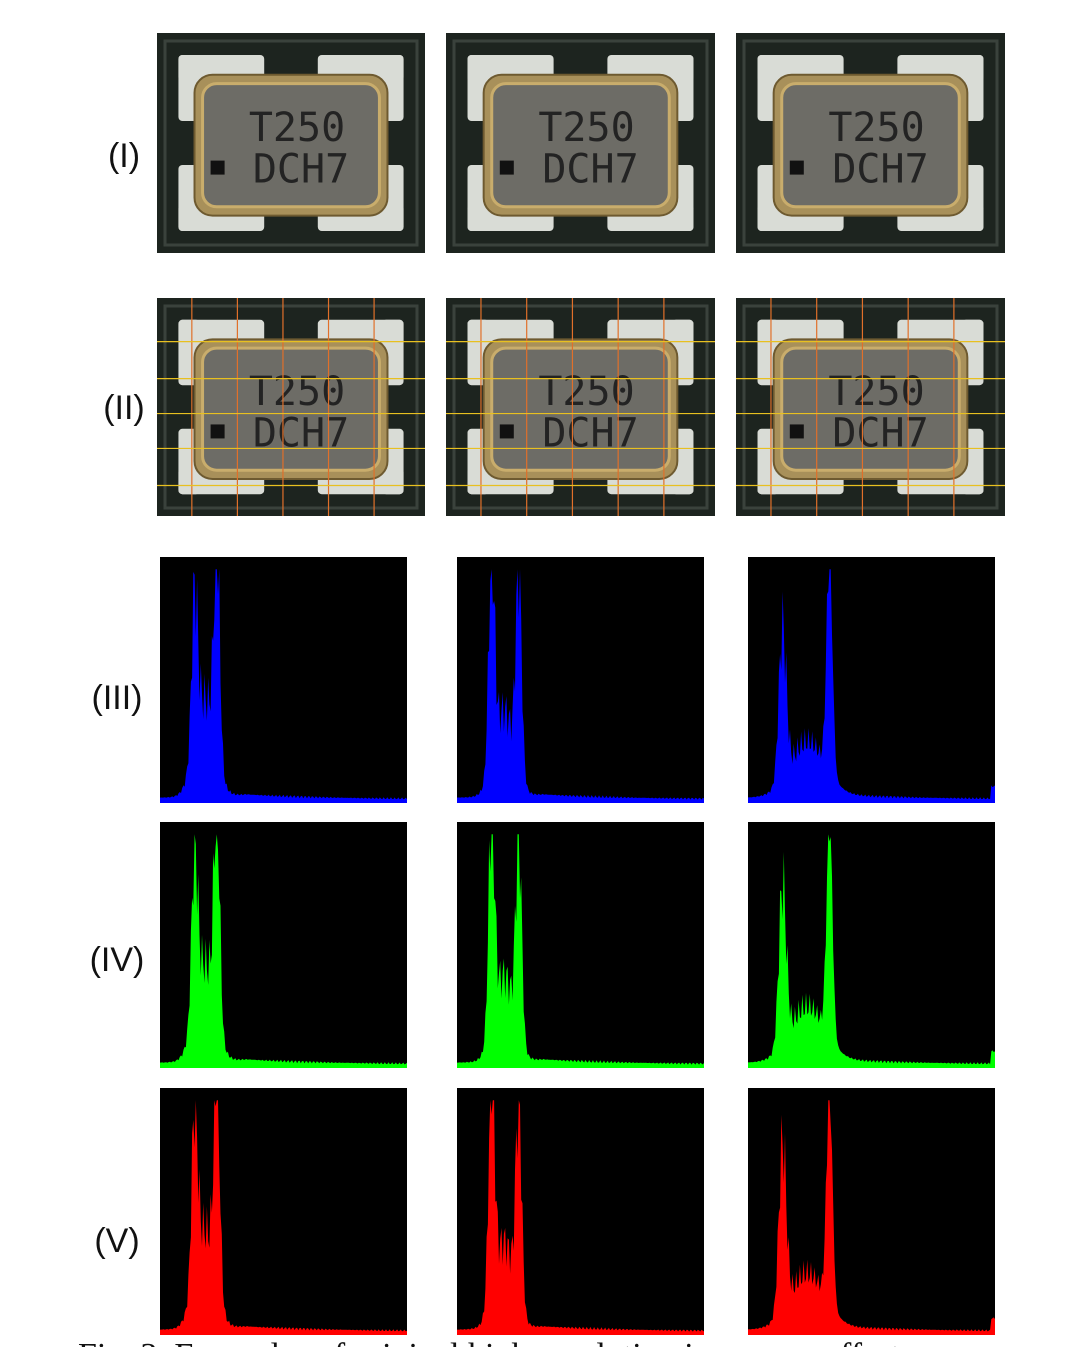 The width and height of the screenshot is (1080, 1347). I want to click on row-label: (IV), so click(117, 960).